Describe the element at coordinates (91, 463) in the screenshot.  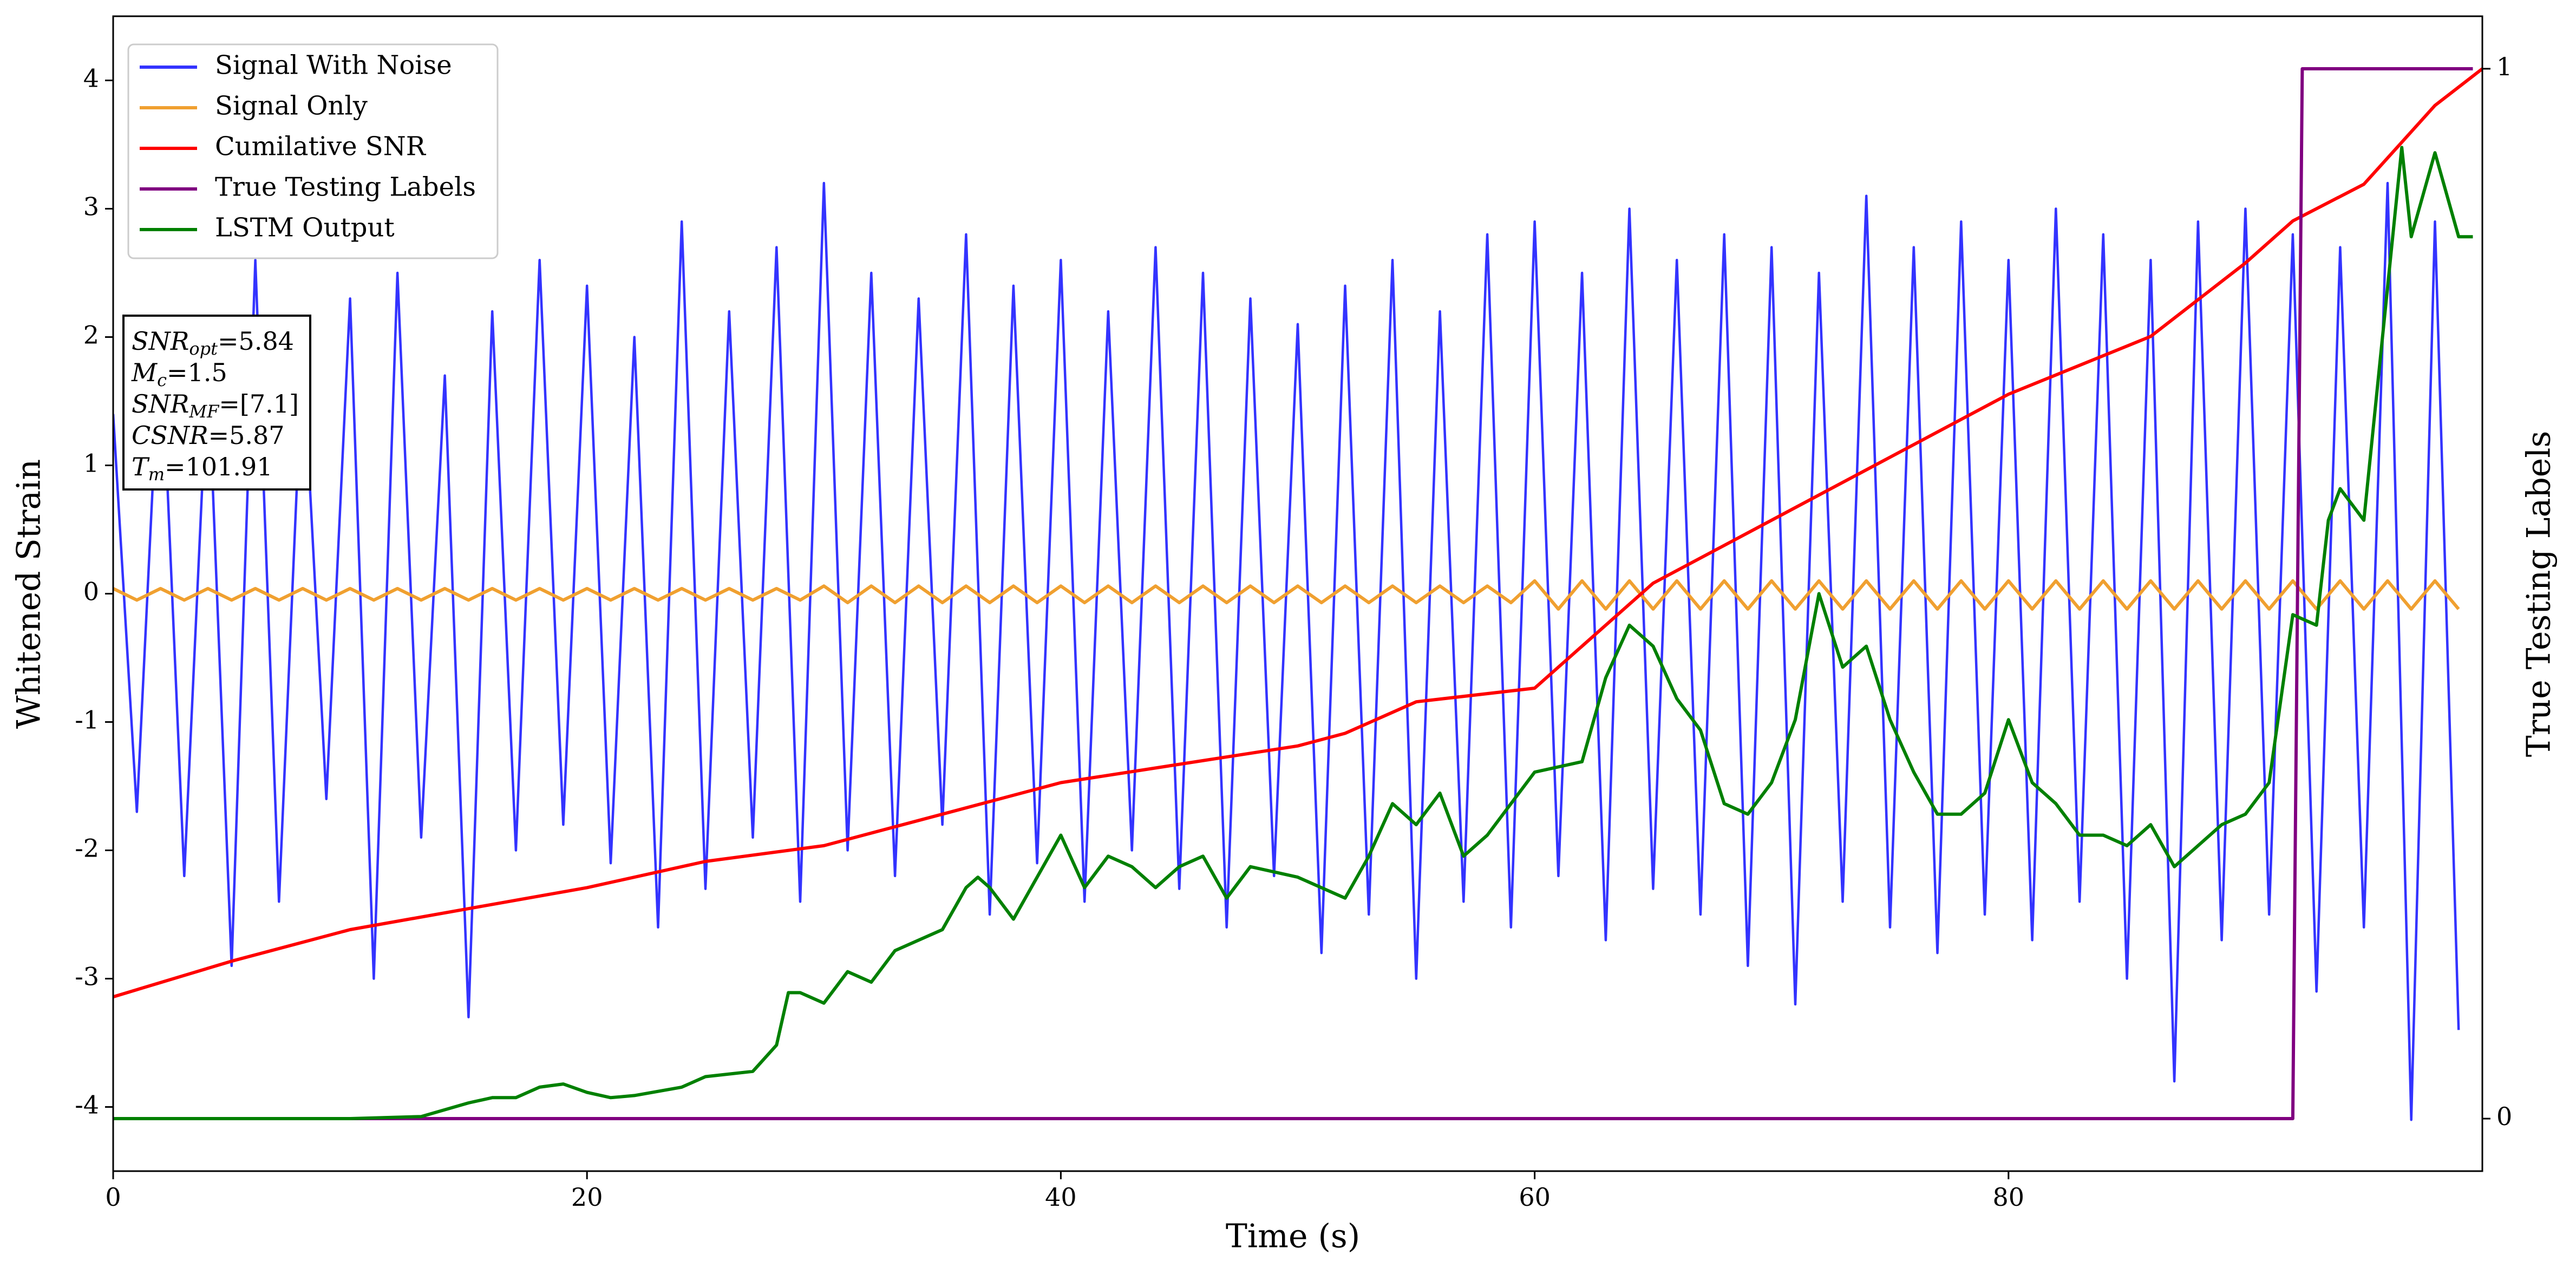
I see `y-tick-label: 1` at that location.